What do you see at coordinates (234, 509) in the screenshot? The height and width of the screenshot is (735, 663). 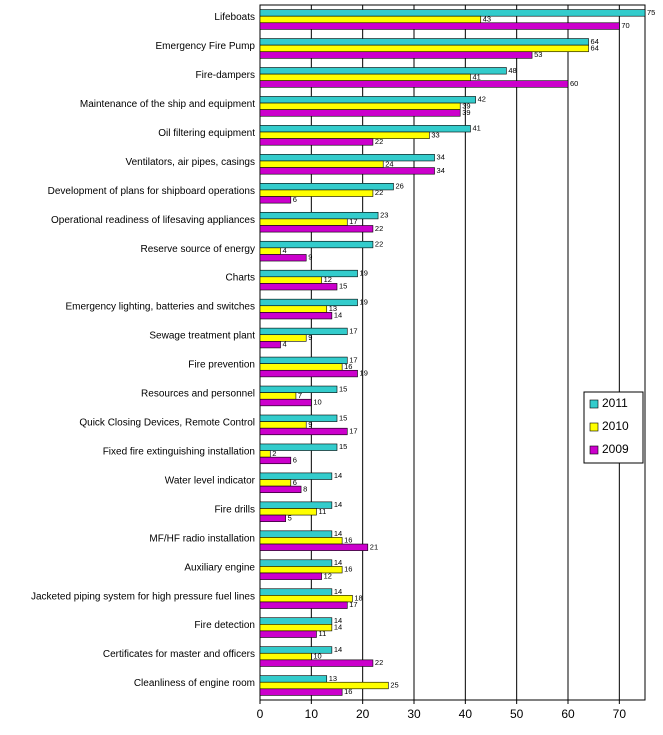 I see `category-label: Fire drills` at bounding box center [234, 509].